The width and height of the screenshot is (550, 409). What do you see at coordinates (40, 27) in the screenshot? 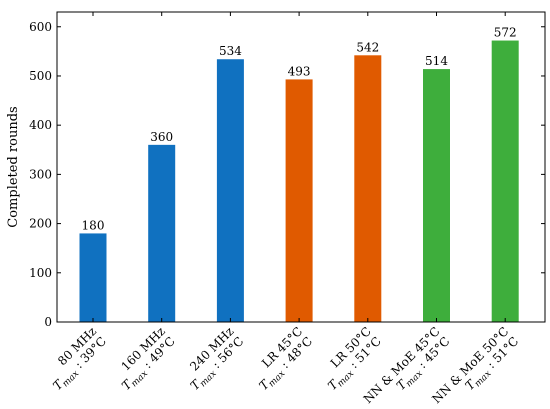
I see `y-tick-label-6: 600` at bounding box center [40, 27].